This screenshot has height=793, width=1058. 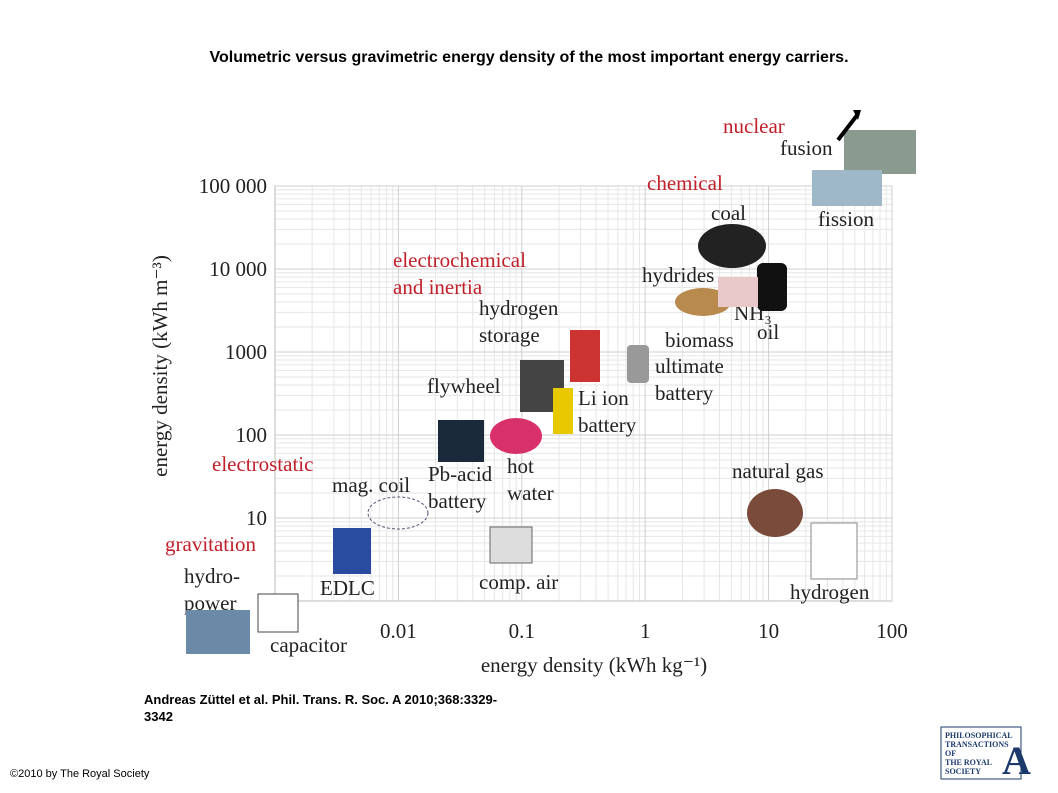 What do you see at coordinates (459, 273) in the screenshot?
I see `annotation: electrochemical and inertia` at bounding box center [459, 273].